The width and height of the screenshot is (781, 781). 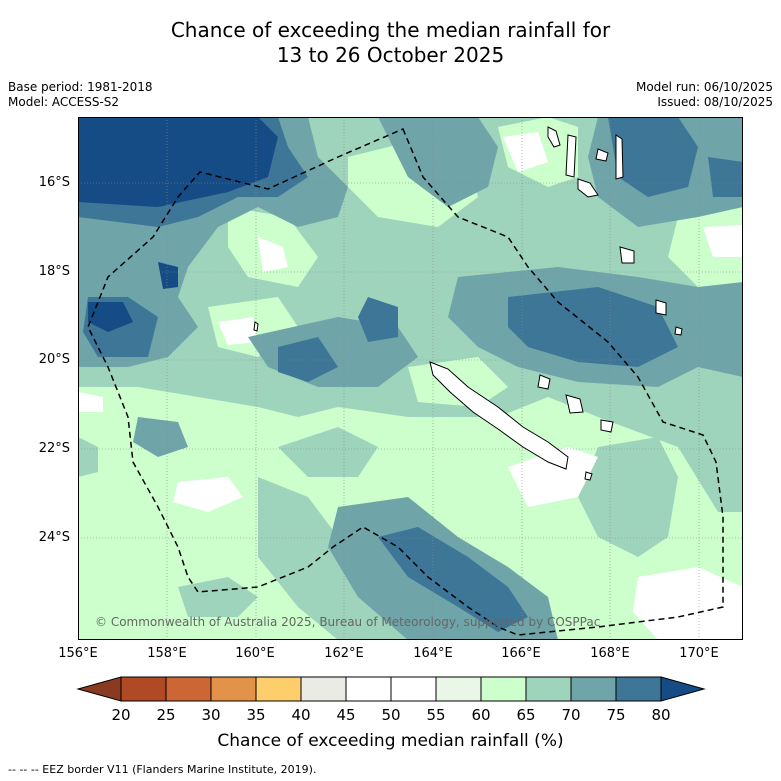 I want to click on malakula, so click(x=588, y=188).